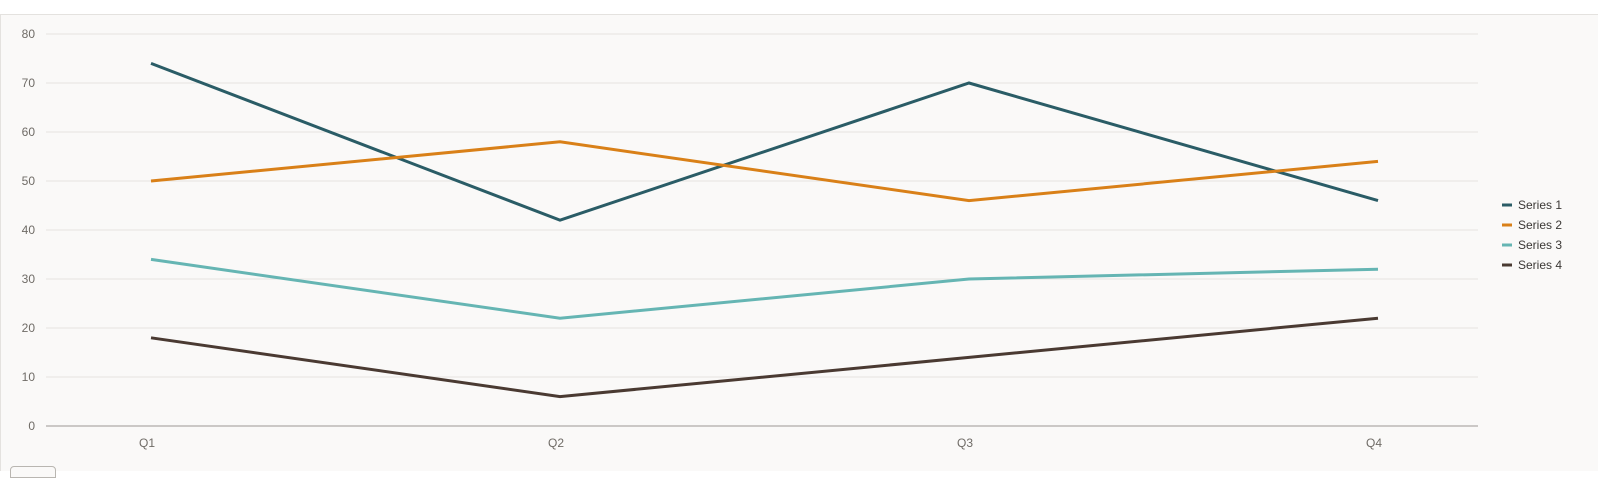  I want to click on legend-item-3: Series 3, so click(1532, 245).